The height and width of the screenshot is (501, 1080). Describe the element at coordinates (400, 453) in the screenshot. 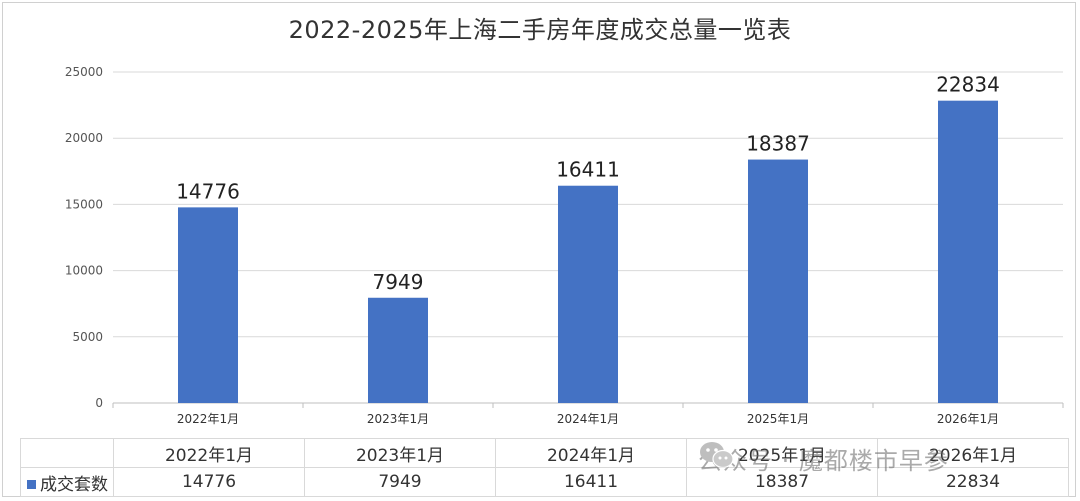

I see `data-table-header-cell: 2023年1月` at that location.